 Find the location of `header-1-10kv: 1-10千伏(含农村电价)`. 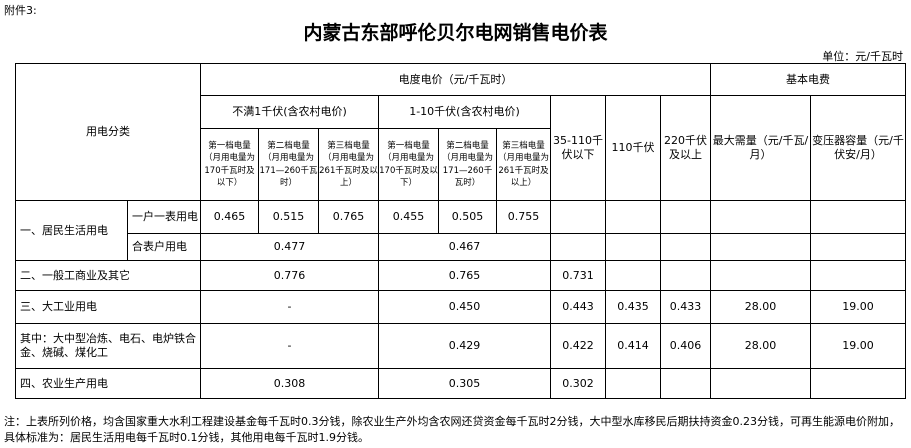

header-1-10kv: 1-10千伏(含农村电价) is located at coordinates (464, 112).